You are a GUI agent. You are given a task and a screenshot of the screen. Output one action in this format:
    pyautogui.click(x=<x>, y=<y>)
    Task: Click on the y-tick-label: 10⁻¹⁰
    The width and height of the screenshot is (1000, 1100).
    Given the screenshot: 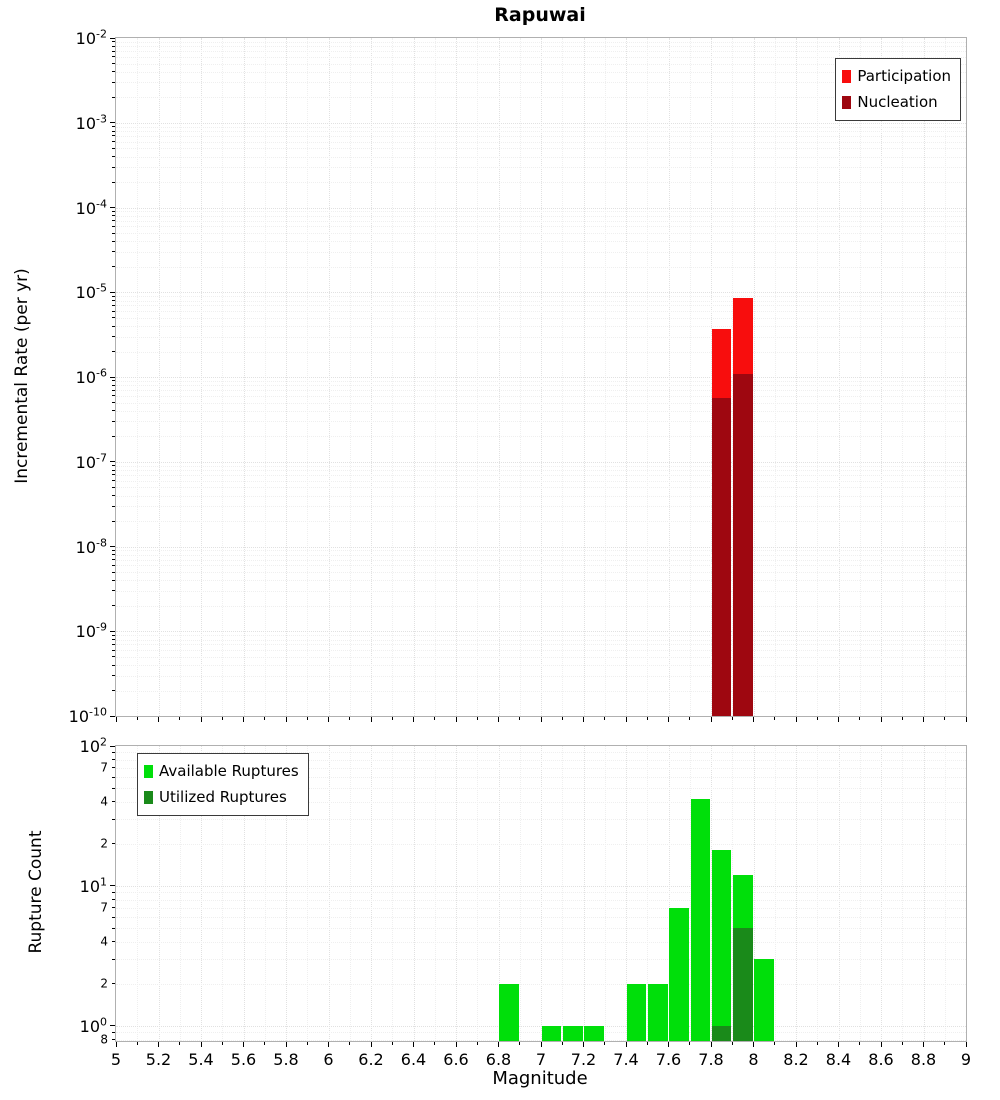 What is the action you would take?
    pyautogui.click(x=87, y=715)
    